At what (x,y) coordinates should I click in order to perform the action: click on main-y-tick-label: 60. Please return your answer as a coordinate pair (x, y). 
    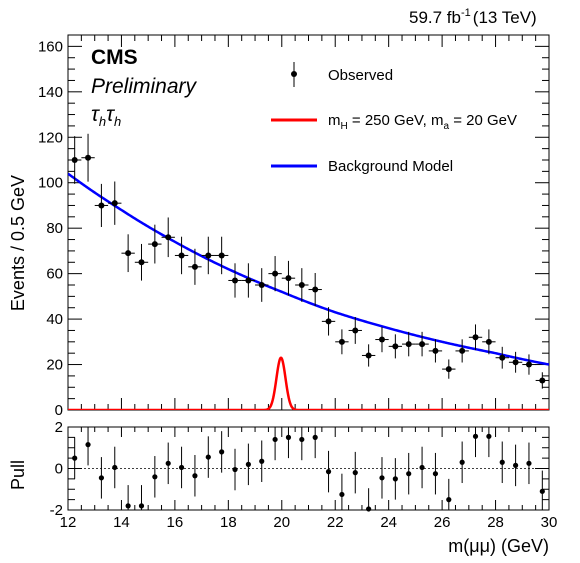
    Looking at the image, I should click on (54, 274).